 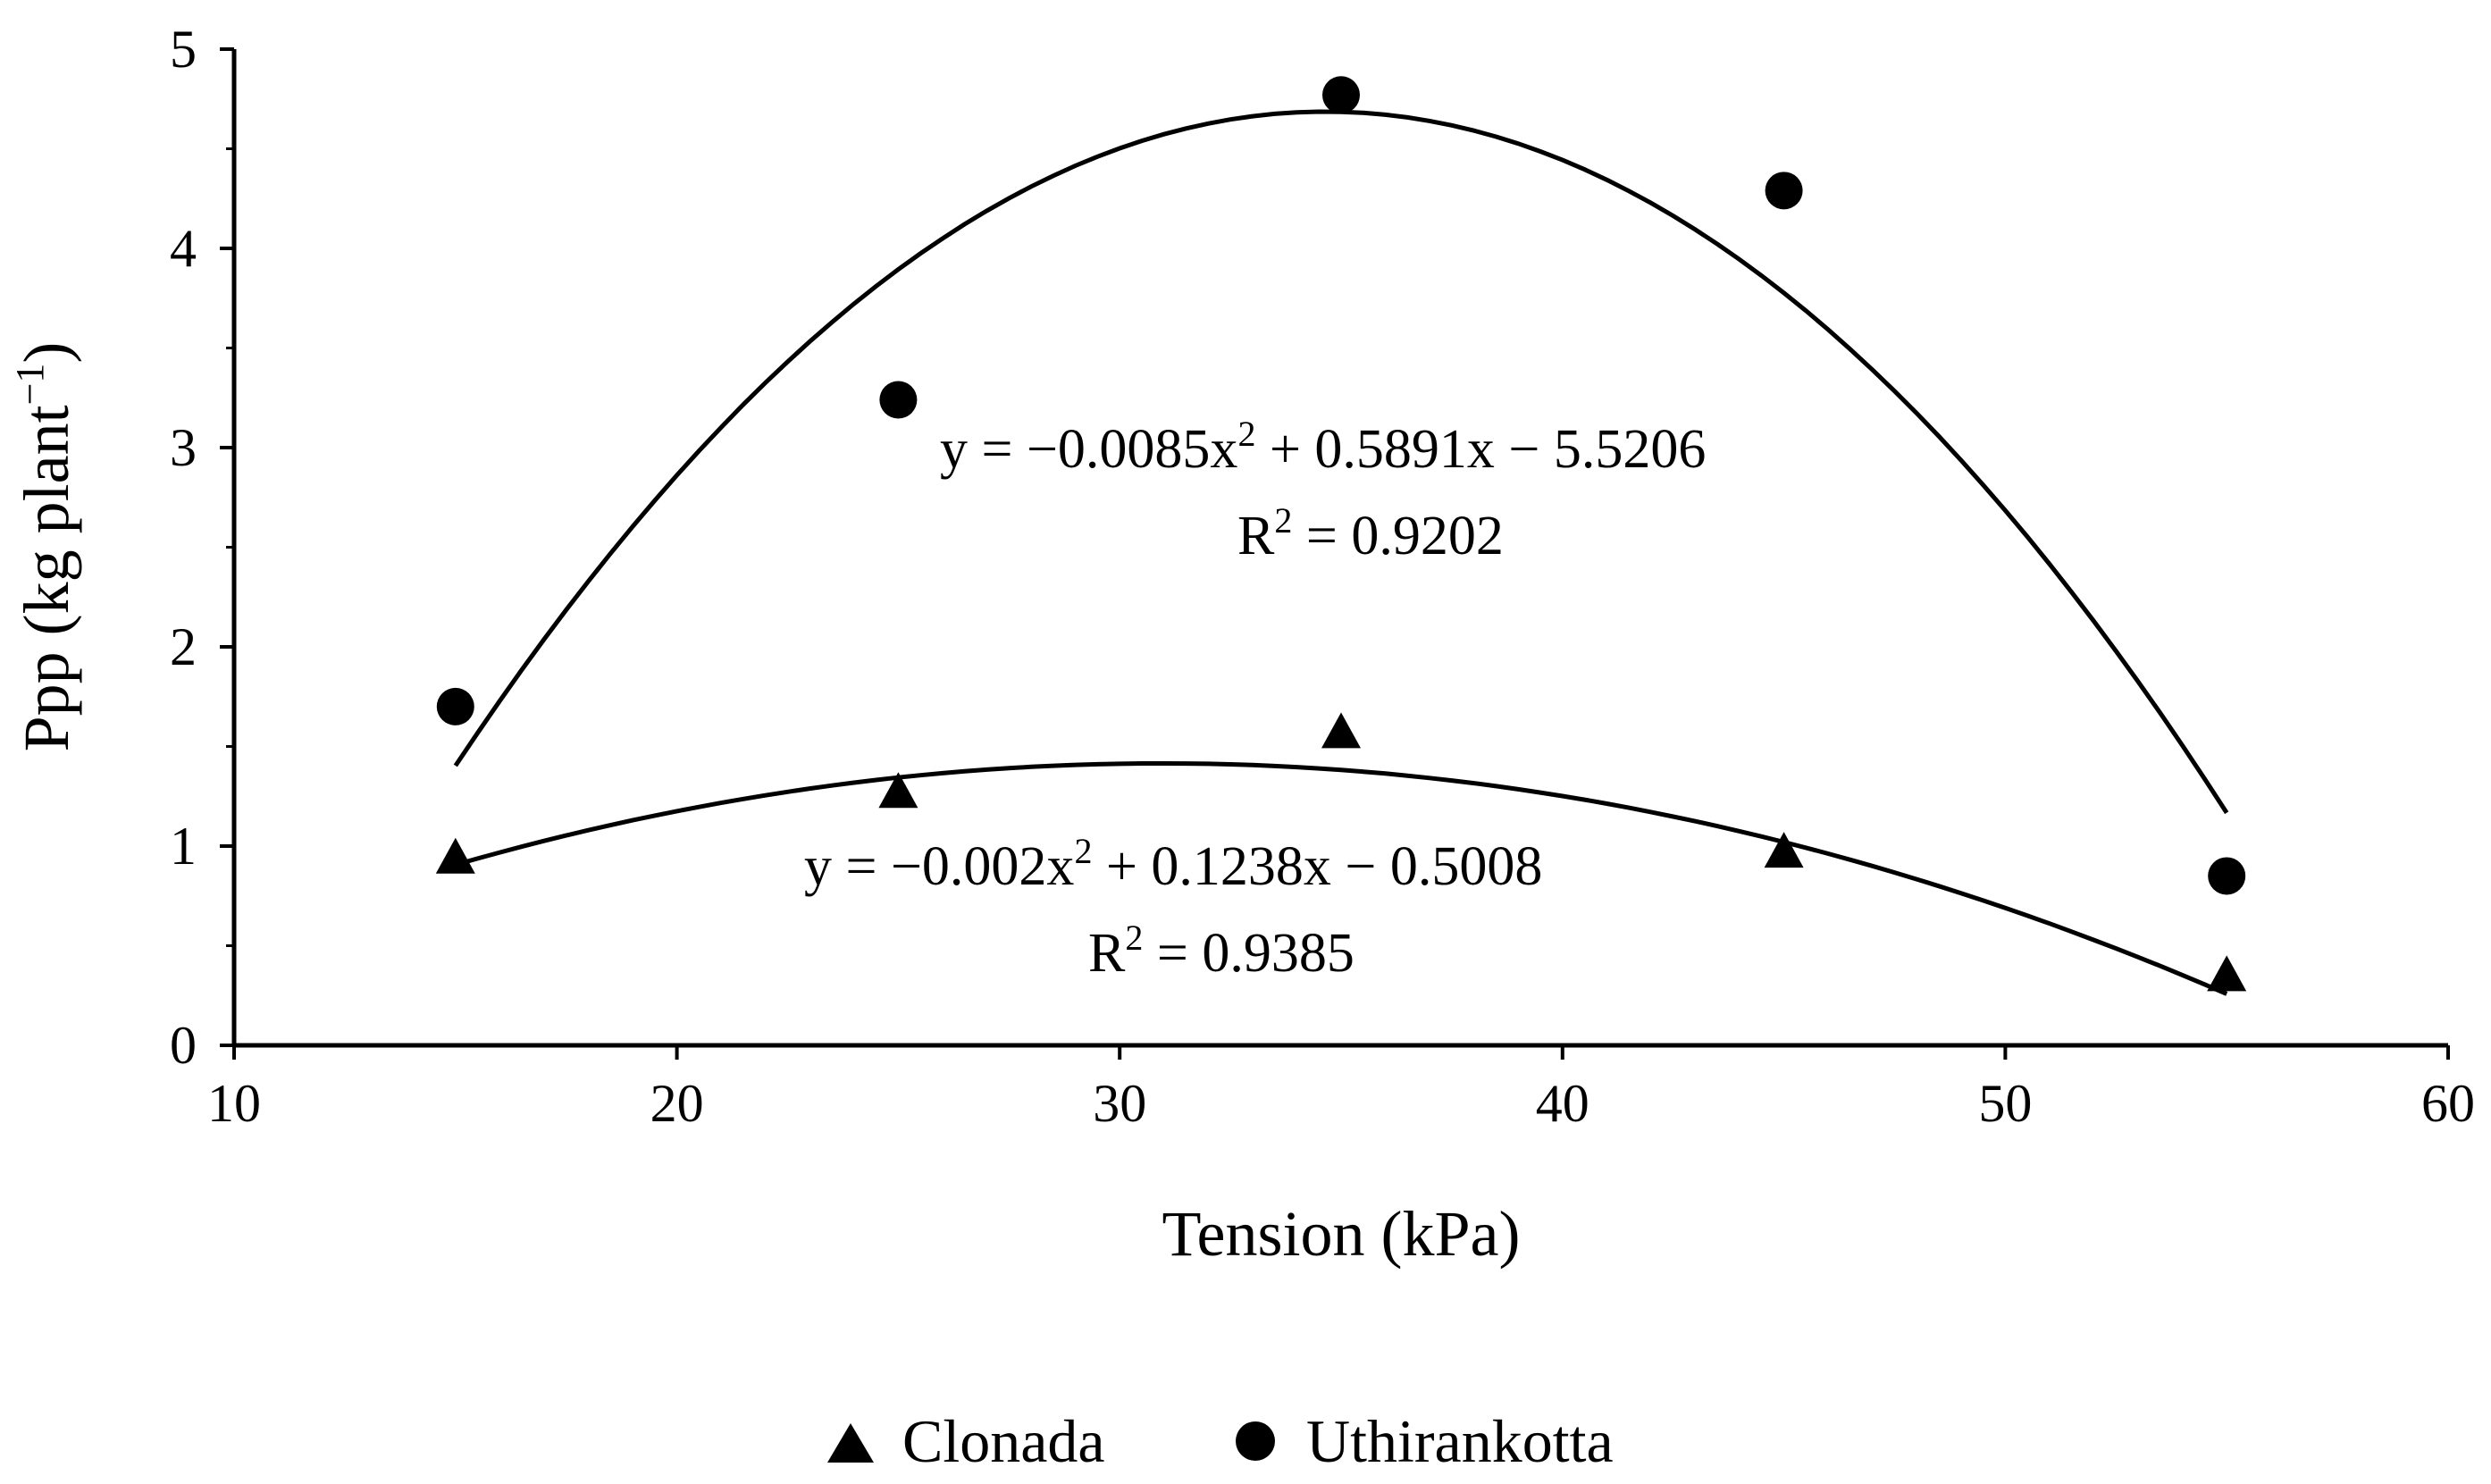 What do you see at coordinates (46, 578) in the screenshot?
I see `y-axis-title-main: Ppp (kg plant` at bounding box center [46, 578].